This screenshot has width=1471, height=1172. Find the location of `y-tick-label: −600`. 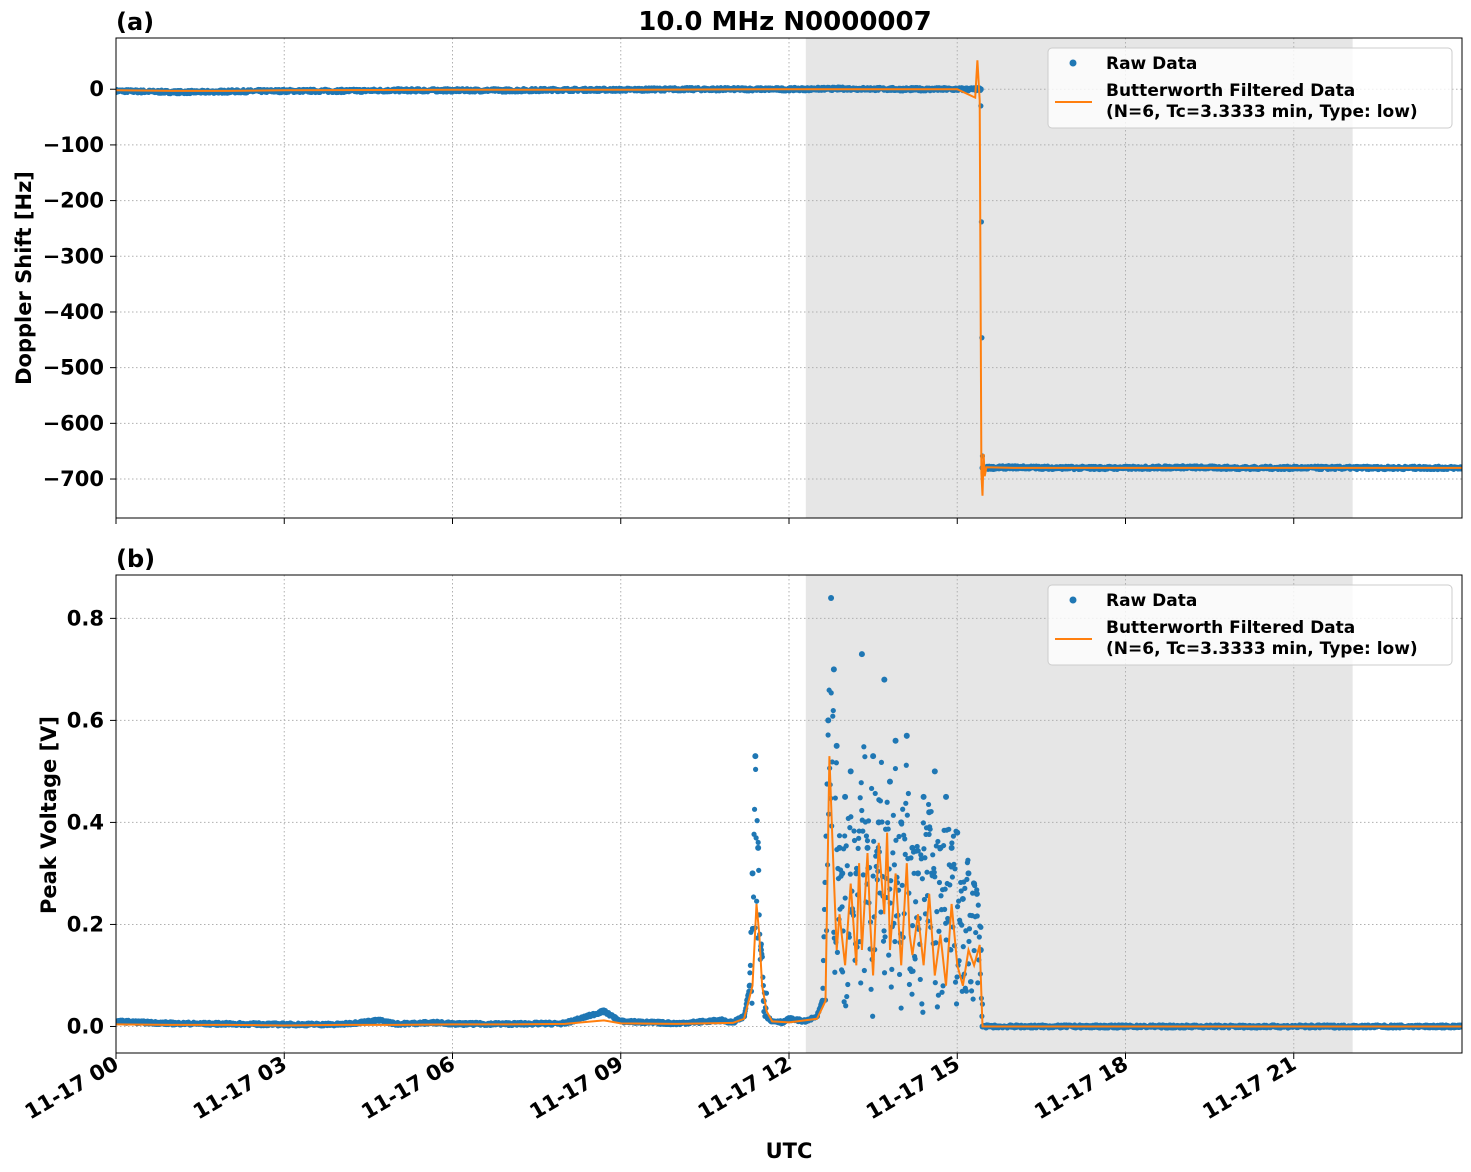

y-tick-label: −600 is located at coordinates (73, 423).